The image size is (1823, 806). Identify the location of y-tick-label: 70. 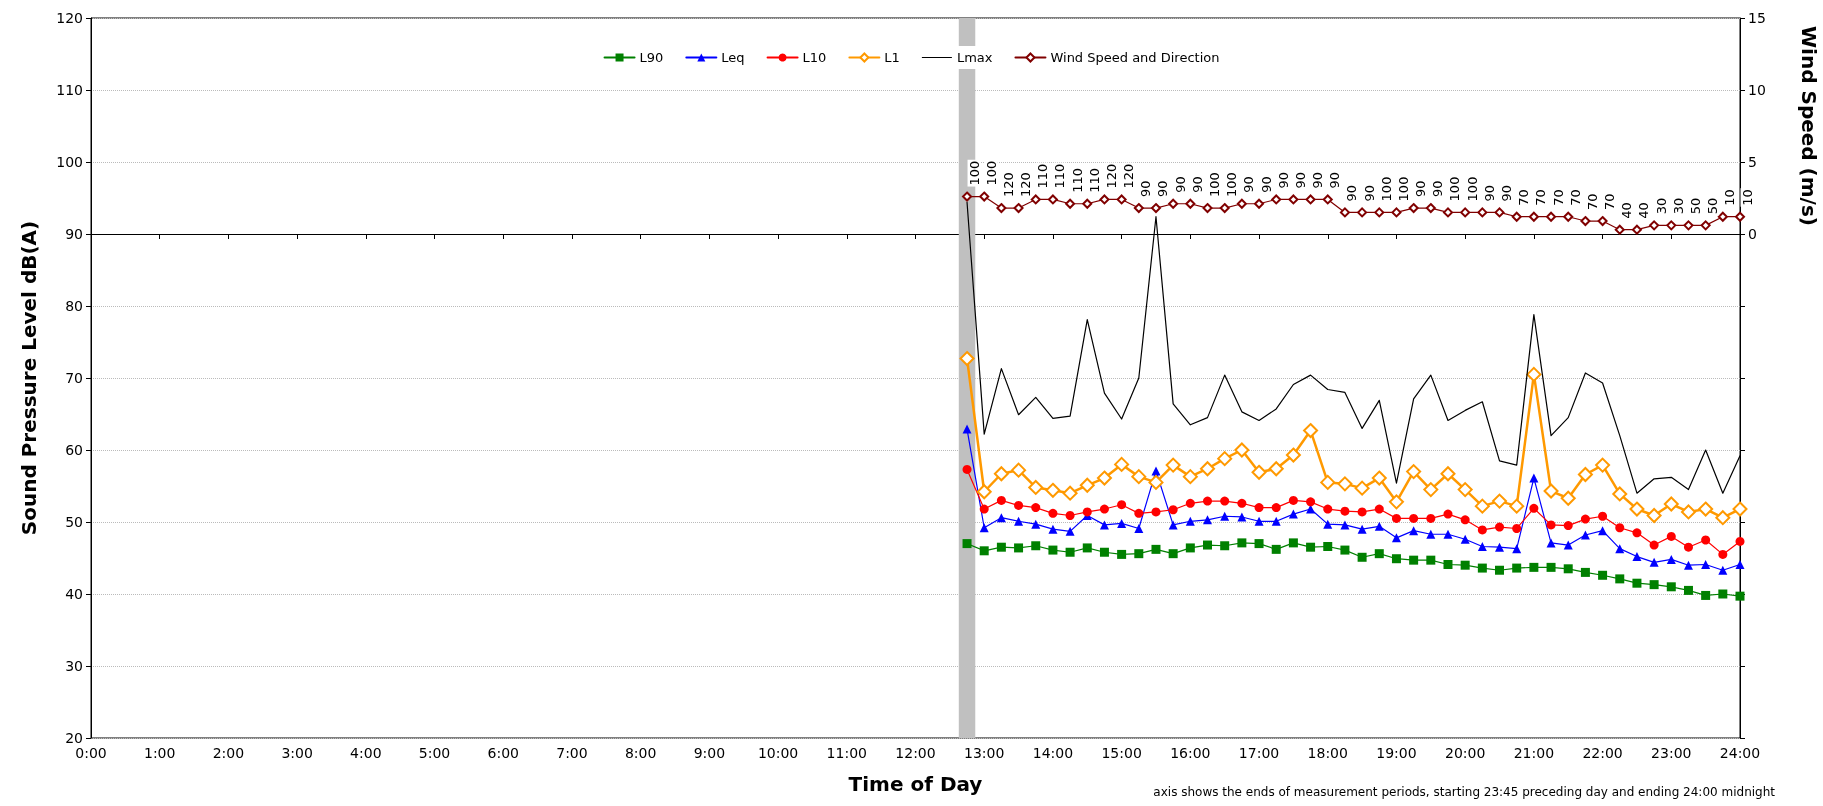
(74, 378).